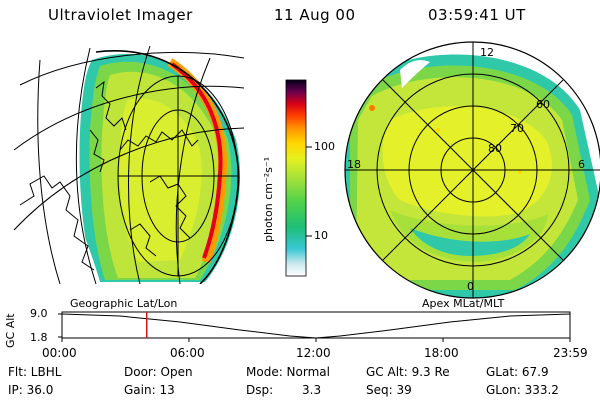 The width and height of the screenshot is (600, 400). I want to click on filter-info: Flt: LBHL, so click(35, 372).